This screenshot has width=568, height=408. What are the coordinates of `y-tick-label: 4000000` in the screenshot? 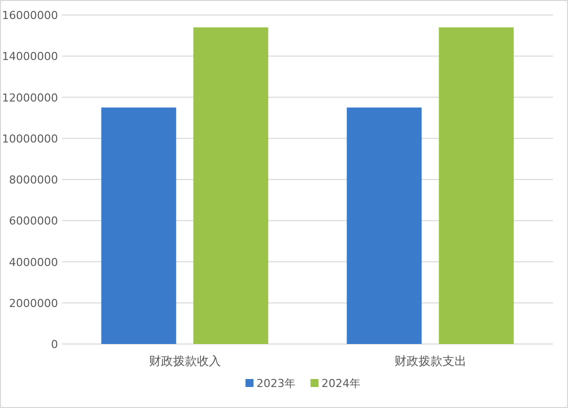 It's located at (33, 262).